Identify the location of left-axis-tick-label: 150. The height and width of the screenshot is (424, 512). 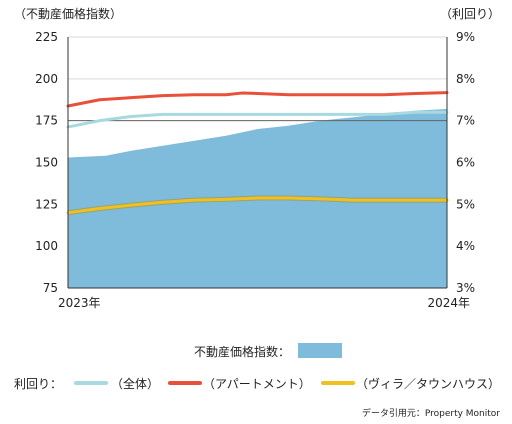
(46, 163).